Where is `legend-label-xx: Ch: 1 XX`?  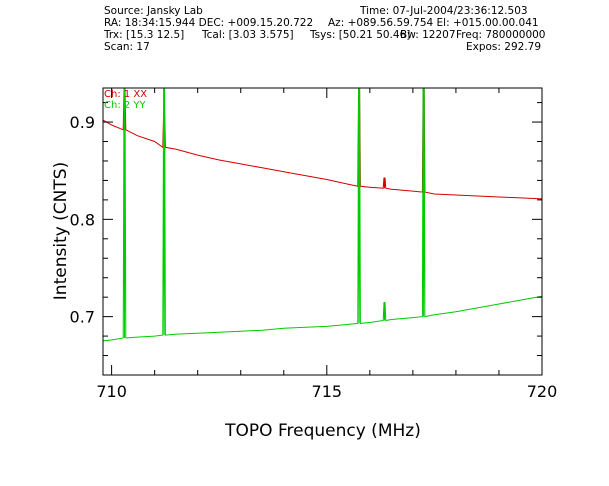 legend-label-xx: Ch: 1 XX is located at coordinates (125, 94).